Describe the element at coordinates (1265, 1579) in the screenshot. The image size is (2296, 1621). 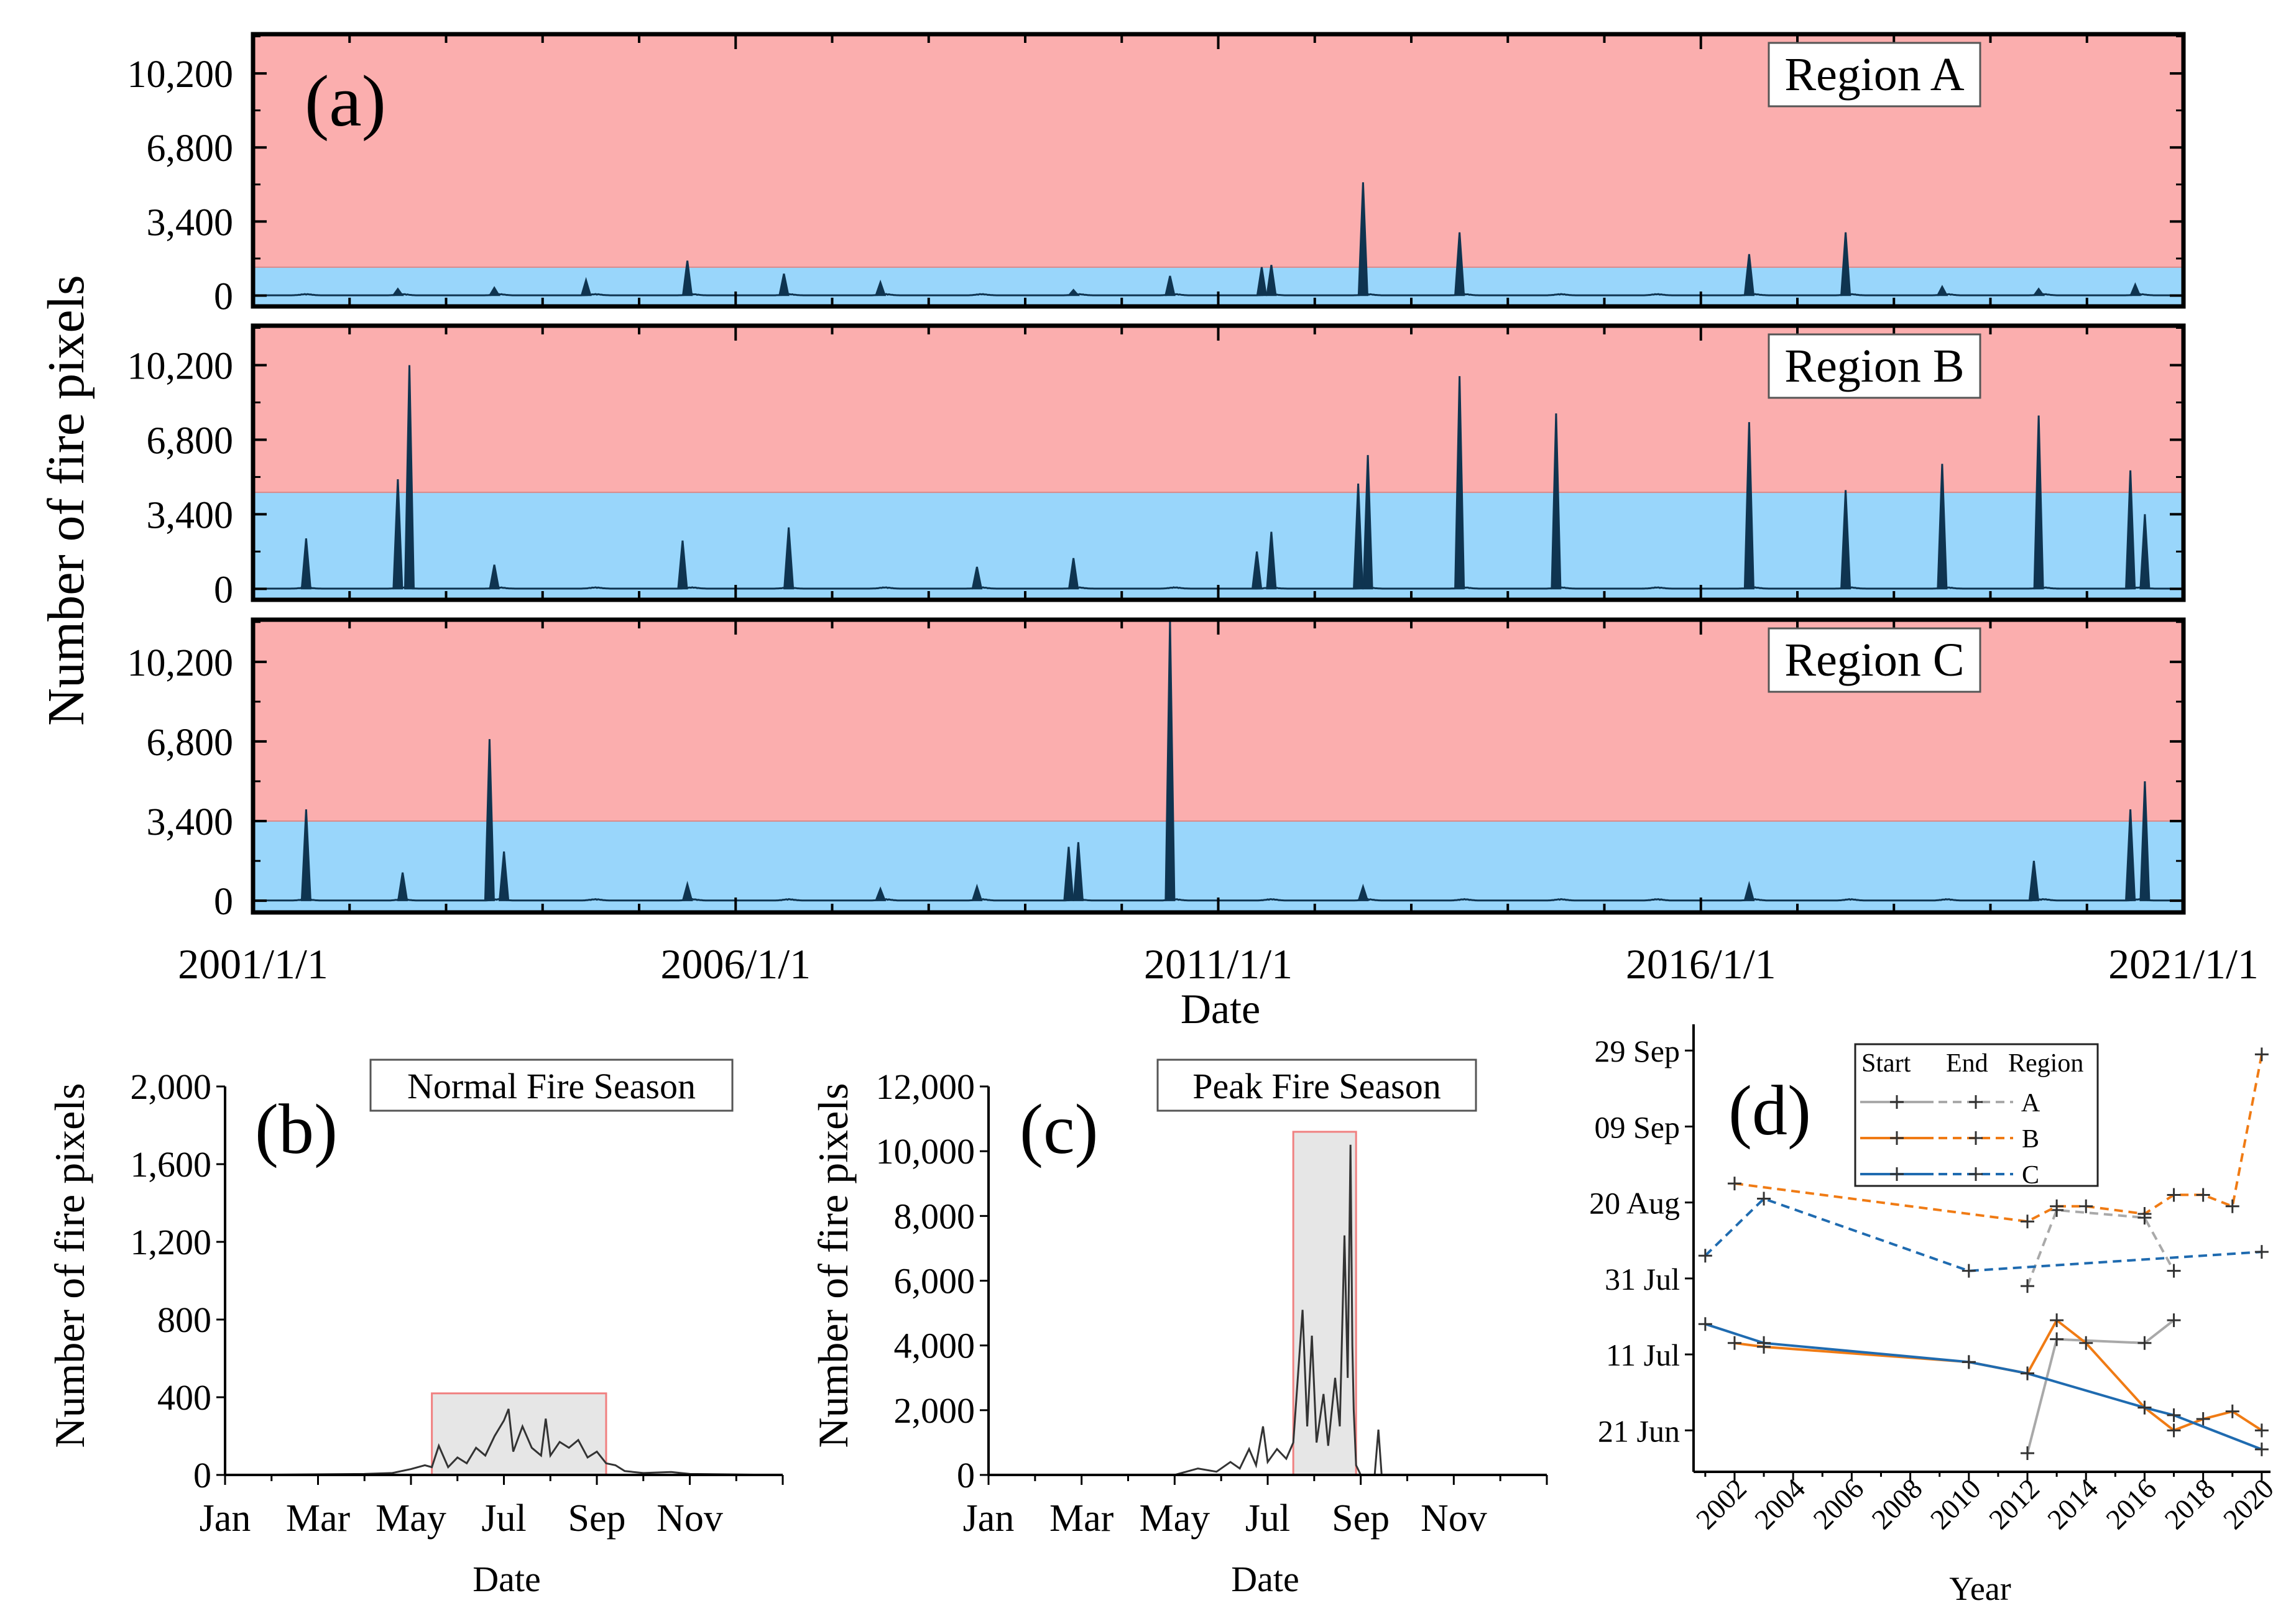
I see `panel-c-xlabel: Date` at that location.